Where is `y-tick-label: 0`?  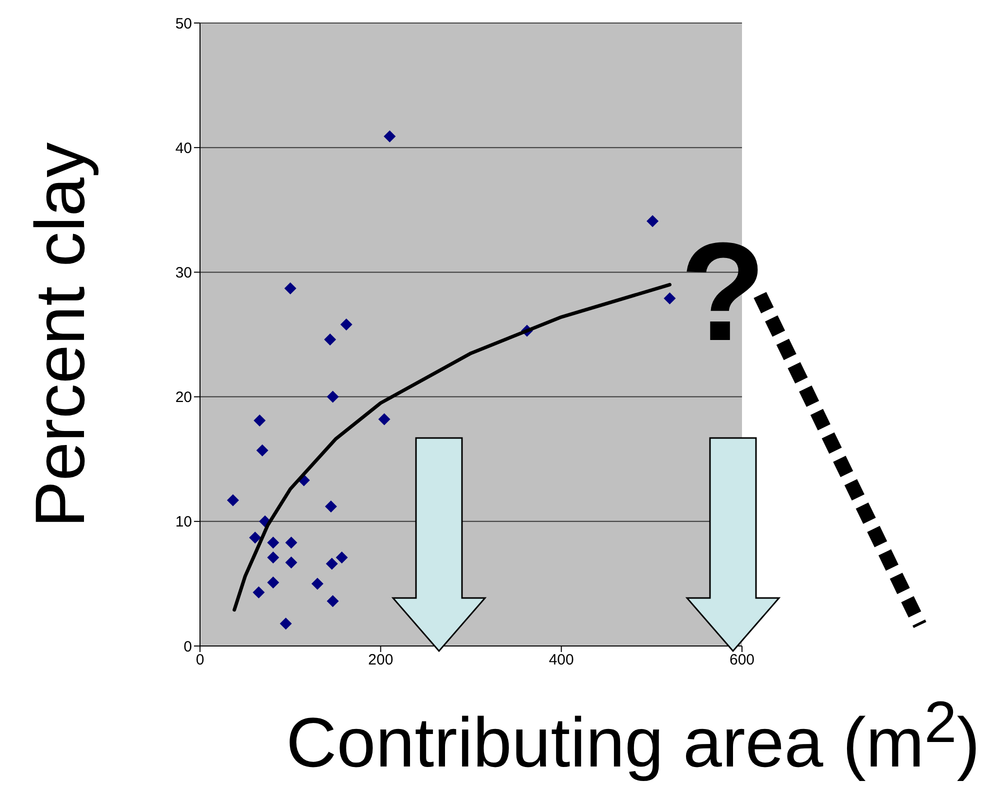
y-tick-label: 0 is located at coordinates (188, 647).